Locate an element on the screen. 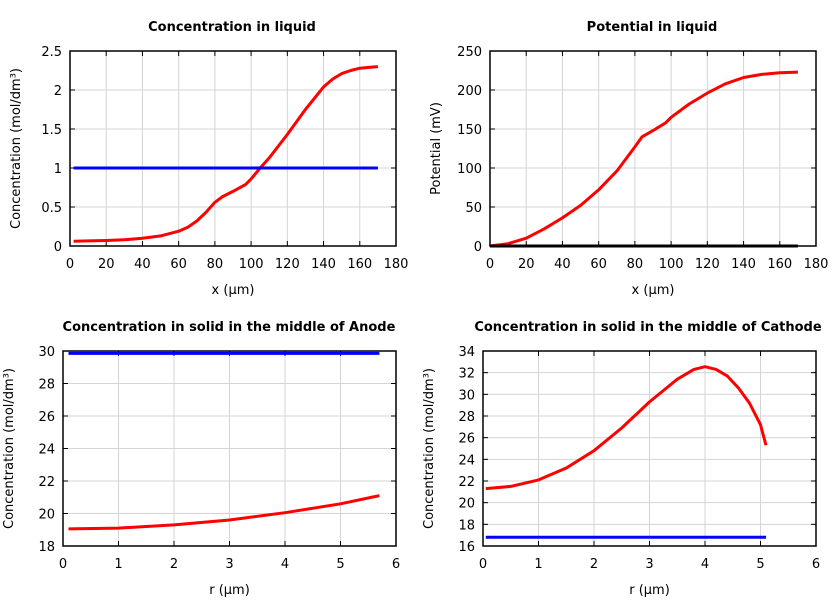 The height and width of the screenshot is (600, 840). chart-title: Potential in liquid is located at coordinates (652, 27).